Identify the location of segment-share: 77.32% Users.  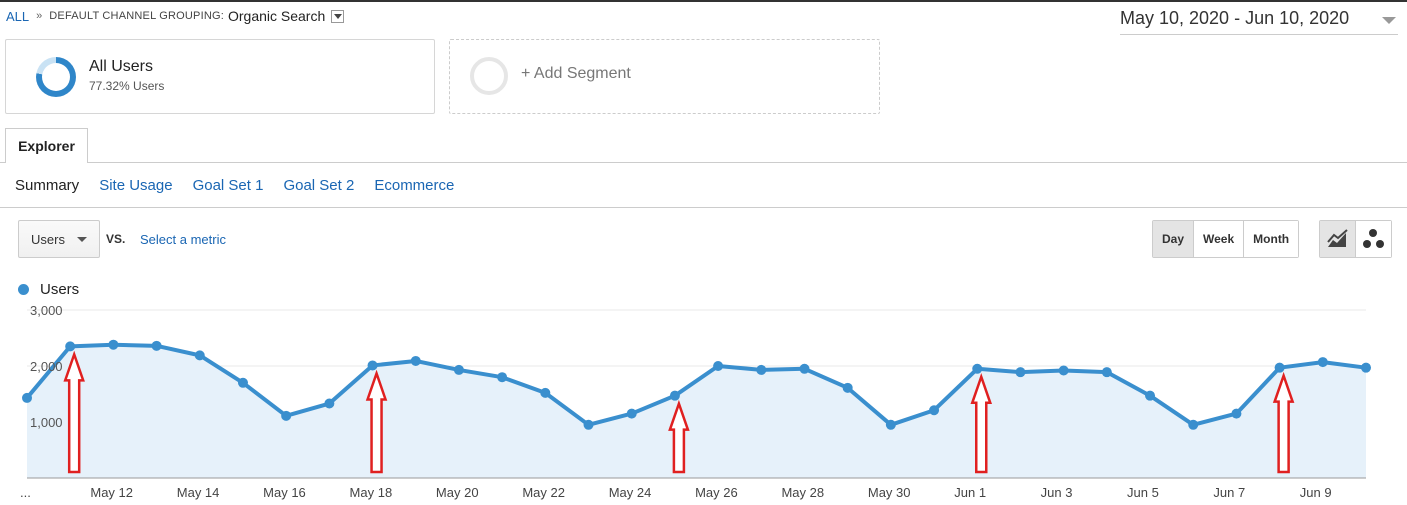
(127, 86).